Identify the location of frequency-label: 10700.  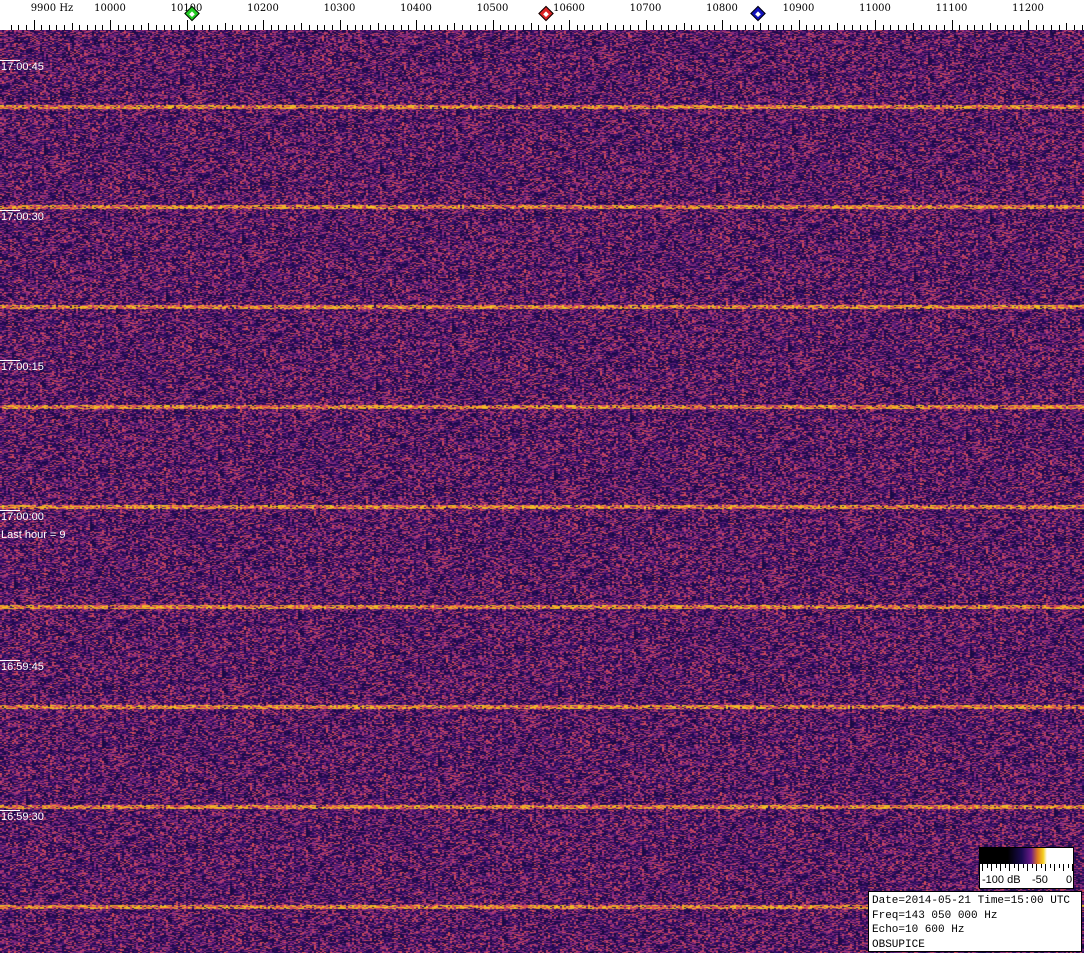
(645, 8).